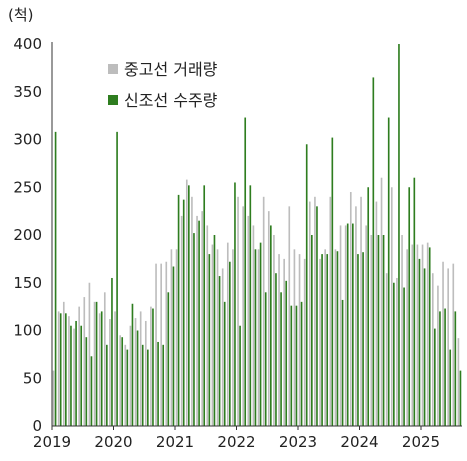 The height and width of the screenshot is (461, 467). What do you see at coordinates (171, 69) in the screenshot?
I see `legend-label-used: 중고선 거래량` at bounding box center [171, 69].